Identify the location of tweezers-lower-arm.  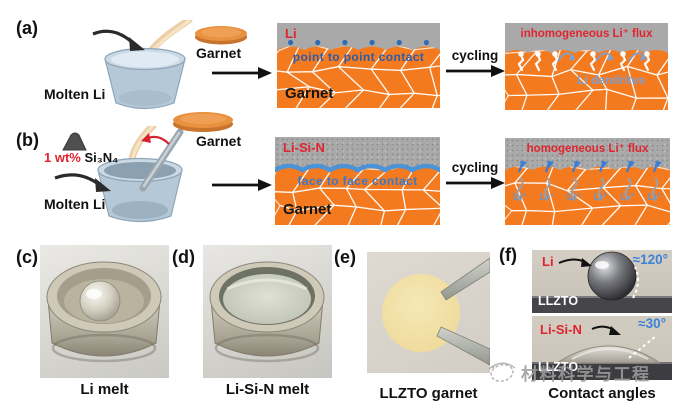
(463, 346).